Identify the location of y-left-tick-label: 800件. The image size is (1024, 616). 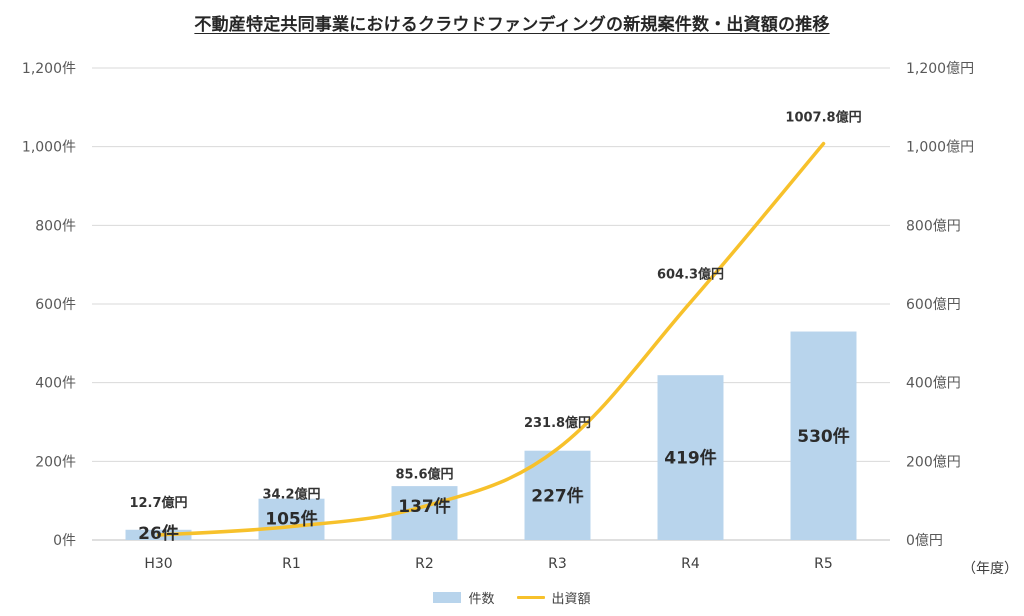
(55, 226).